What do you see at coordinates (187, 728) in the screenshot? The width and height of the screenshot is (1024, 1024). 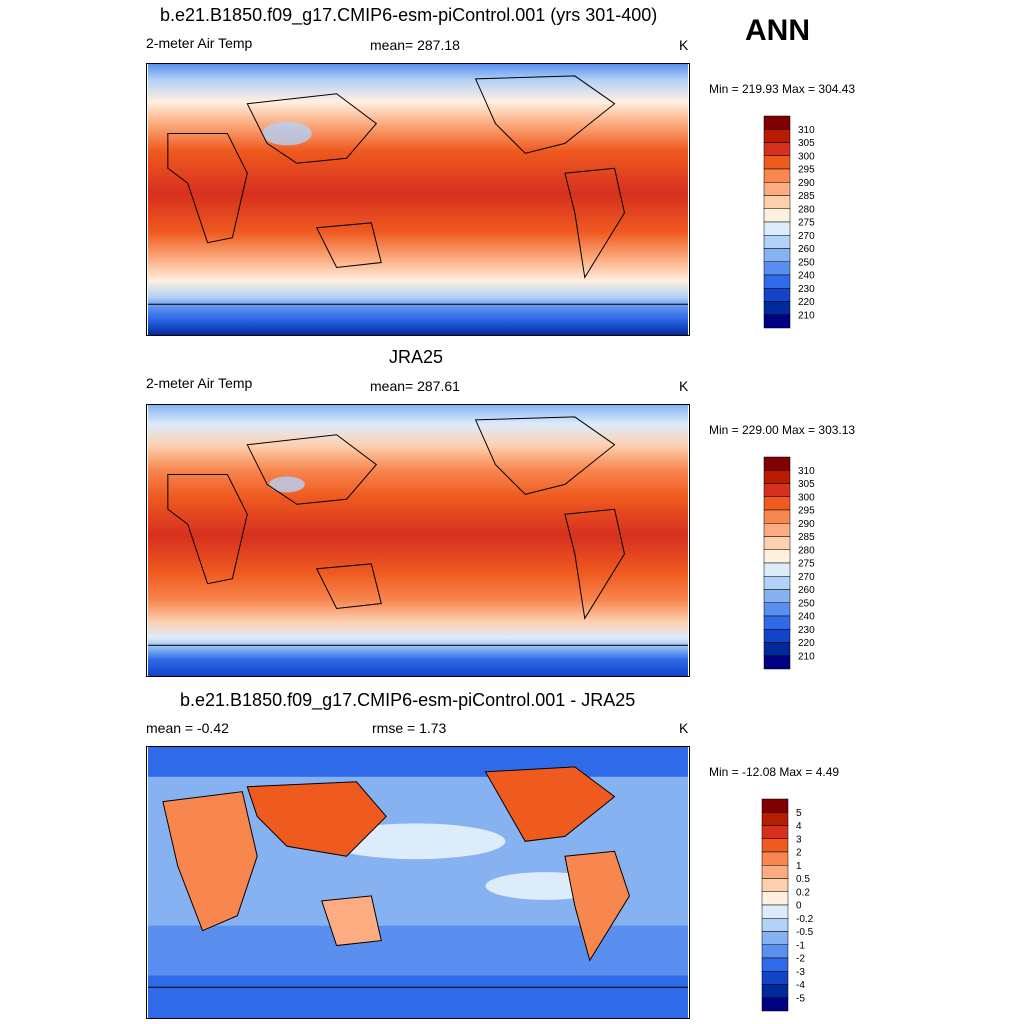 I see `panel-3-mean-label: mean = -0.42` at bounding box center [187, 728].